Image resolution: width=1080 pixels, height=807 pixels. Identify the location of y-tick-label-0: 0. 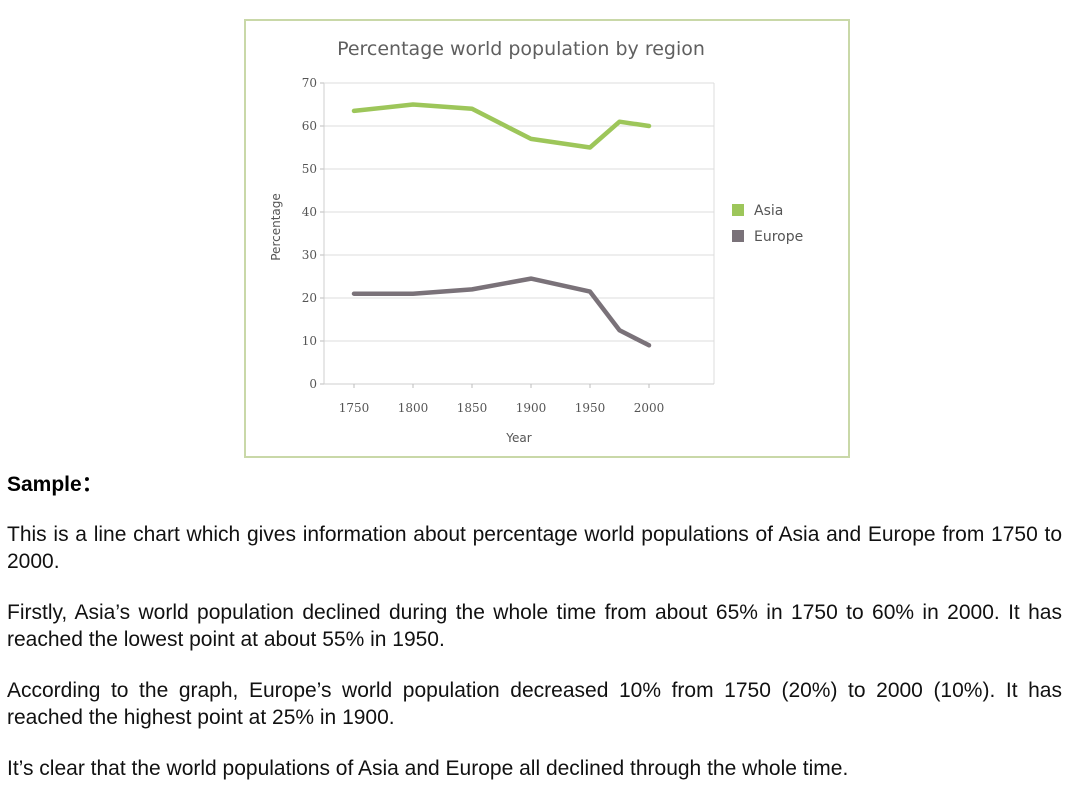
(313, 384).